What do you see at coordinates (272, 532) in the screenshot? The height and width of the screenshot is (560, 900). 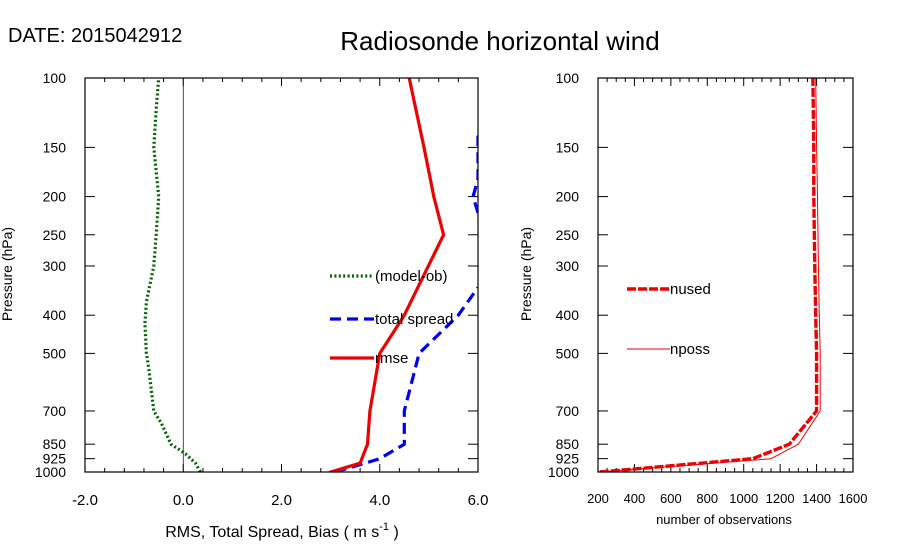 I see `left-xlabel-main: RMS, Total Spread, Bias ( m s` at bounding box center [272, 532].